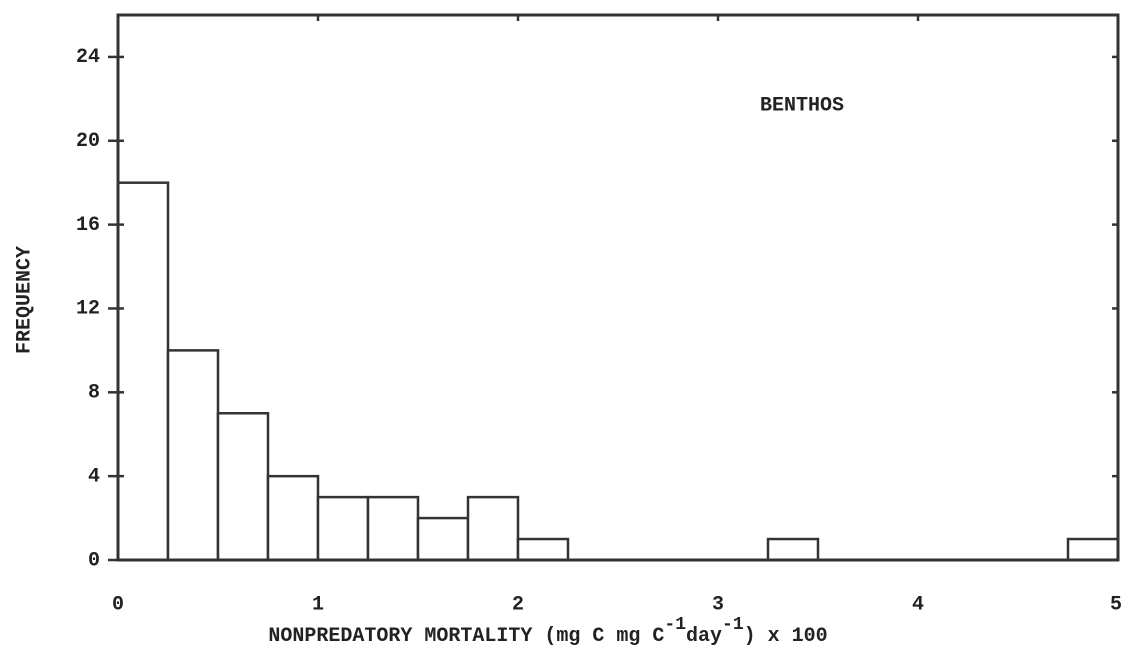 The width and height of the screenshot is (1124, 653). What do you see at coordinates (94, 393) in the screenshot?
I see `y-tick-label: 8` at bounding box center [94, 393].